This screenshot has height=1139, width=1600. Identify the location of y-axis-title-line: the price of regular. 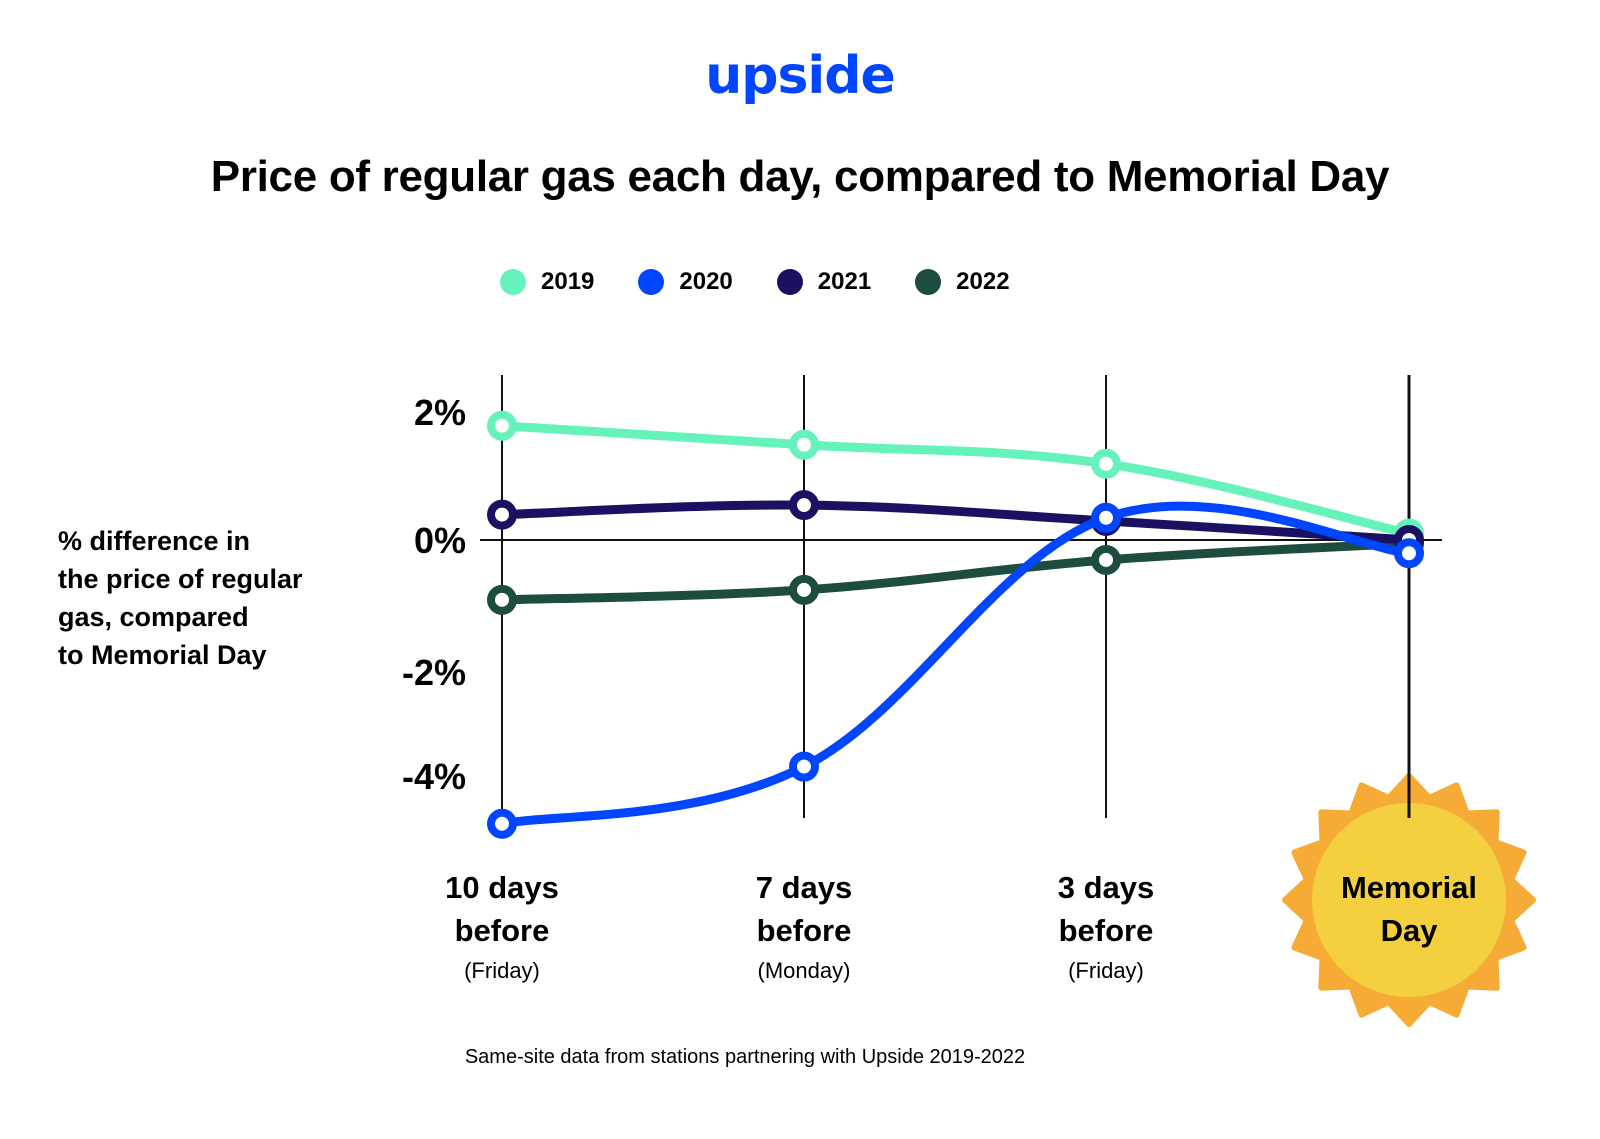
(180, 579).